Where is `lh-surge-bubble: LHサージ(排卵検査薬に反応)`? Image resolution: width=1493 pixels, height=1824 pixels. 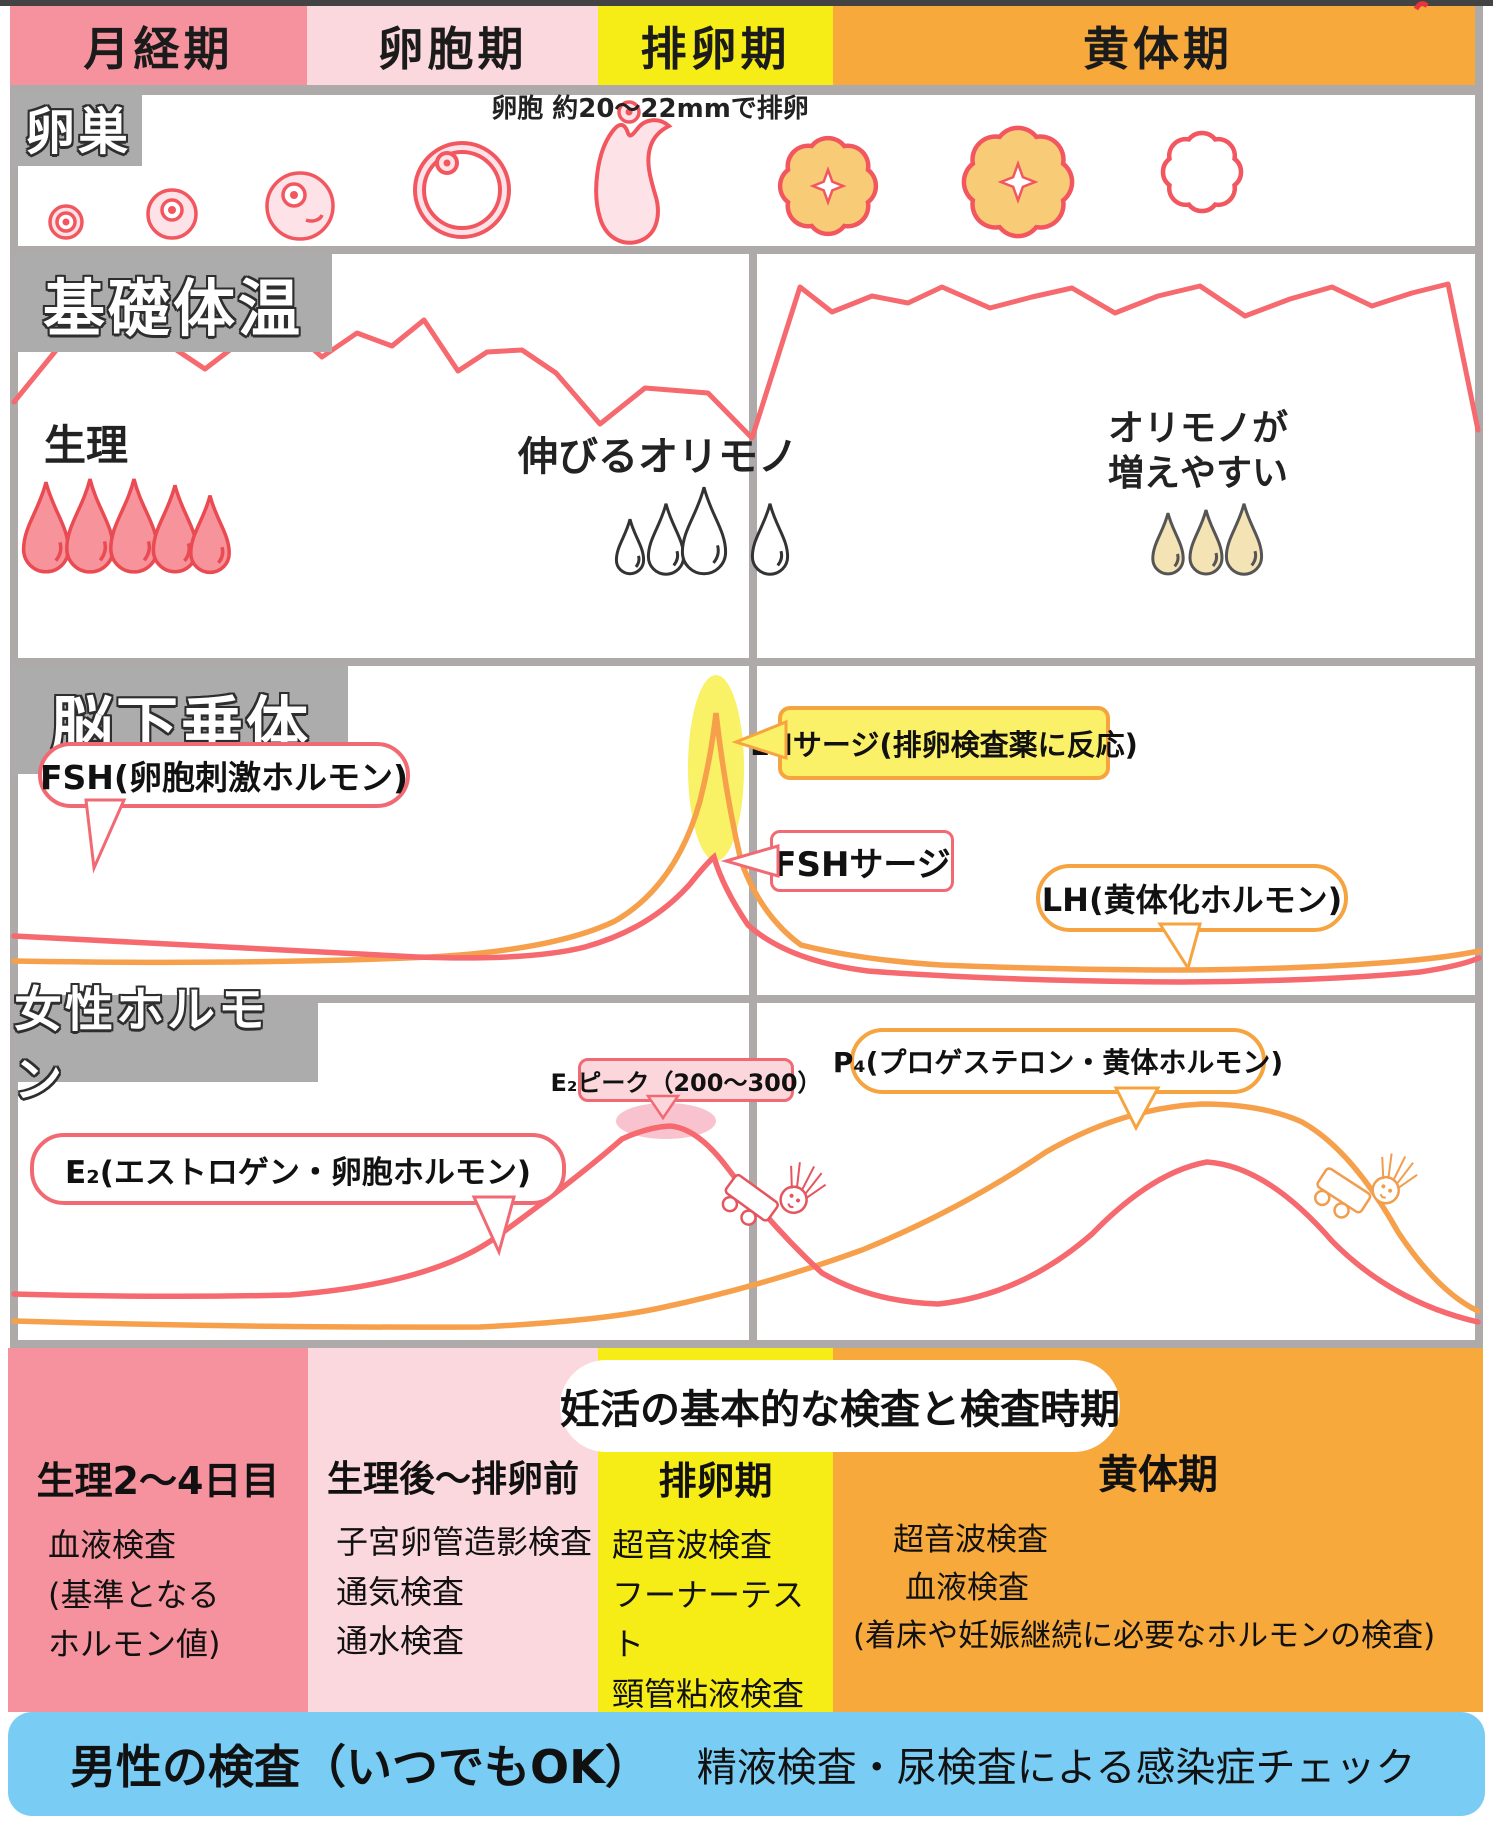 lh-surge-bubble: LHサージ(排卵検査薬に反応) is located at coordinates (944, 743).